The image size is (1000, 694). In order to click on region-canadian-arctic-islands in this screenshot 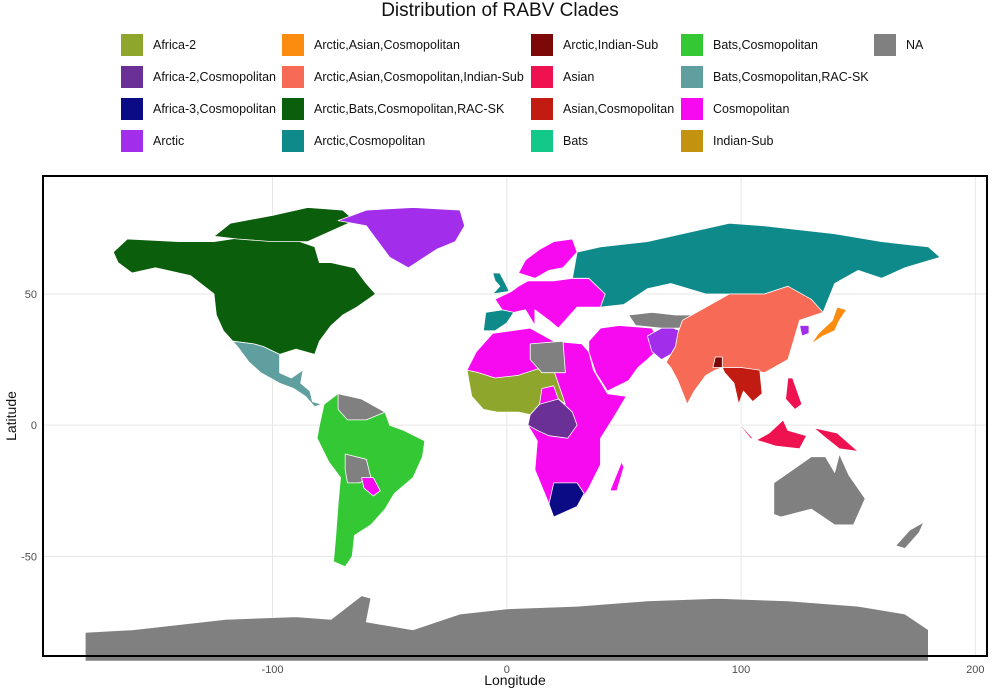, I will do `click(284, 225)`.